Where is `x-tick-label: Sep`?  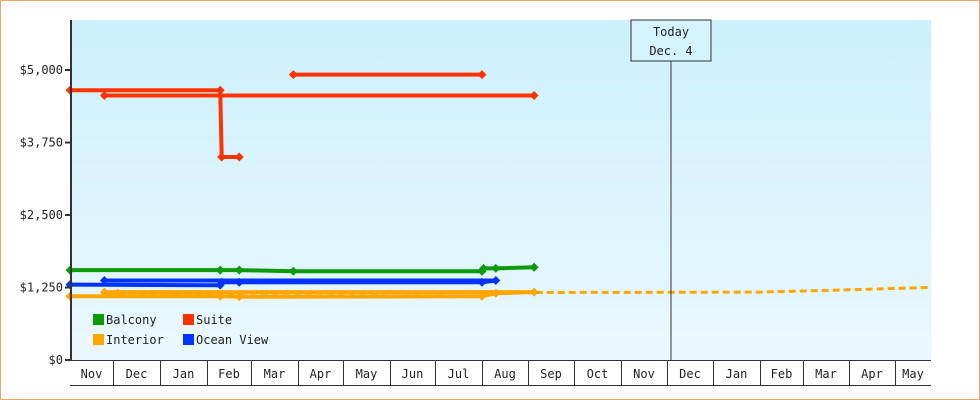 x-tick-label: Sep is located at coordinates (551, 374).